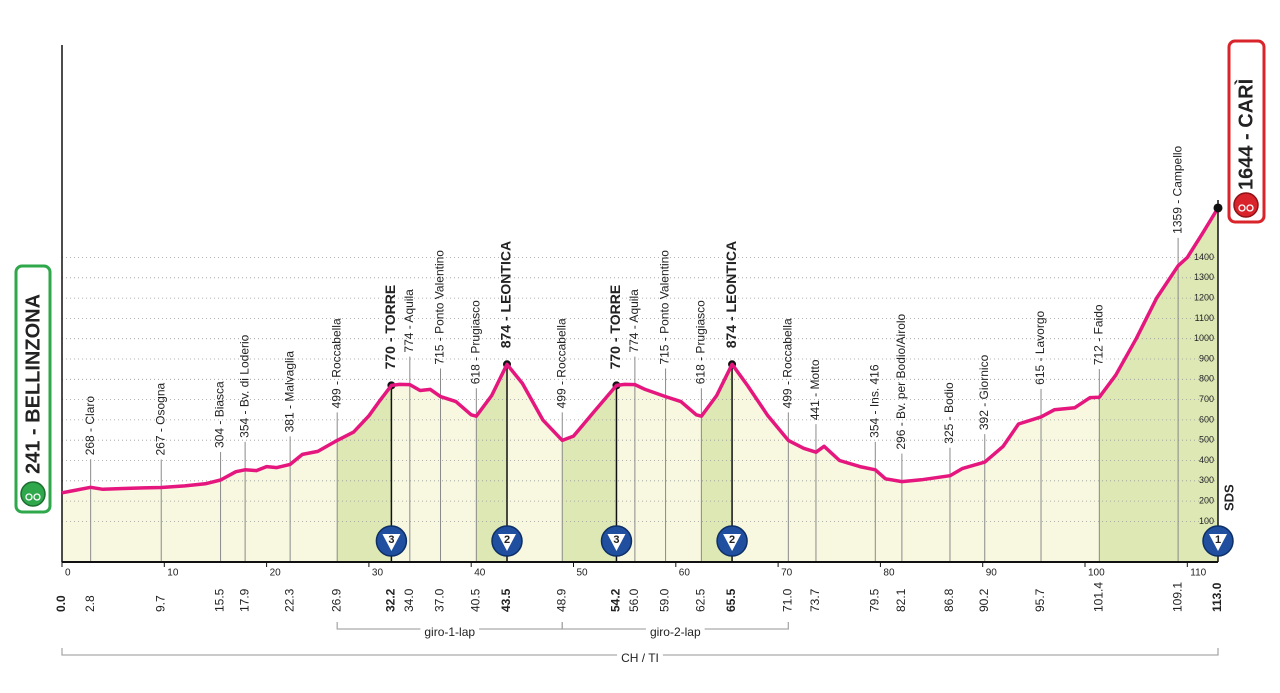  I want to click on y-tick-label: 800, so click(1206, 379).